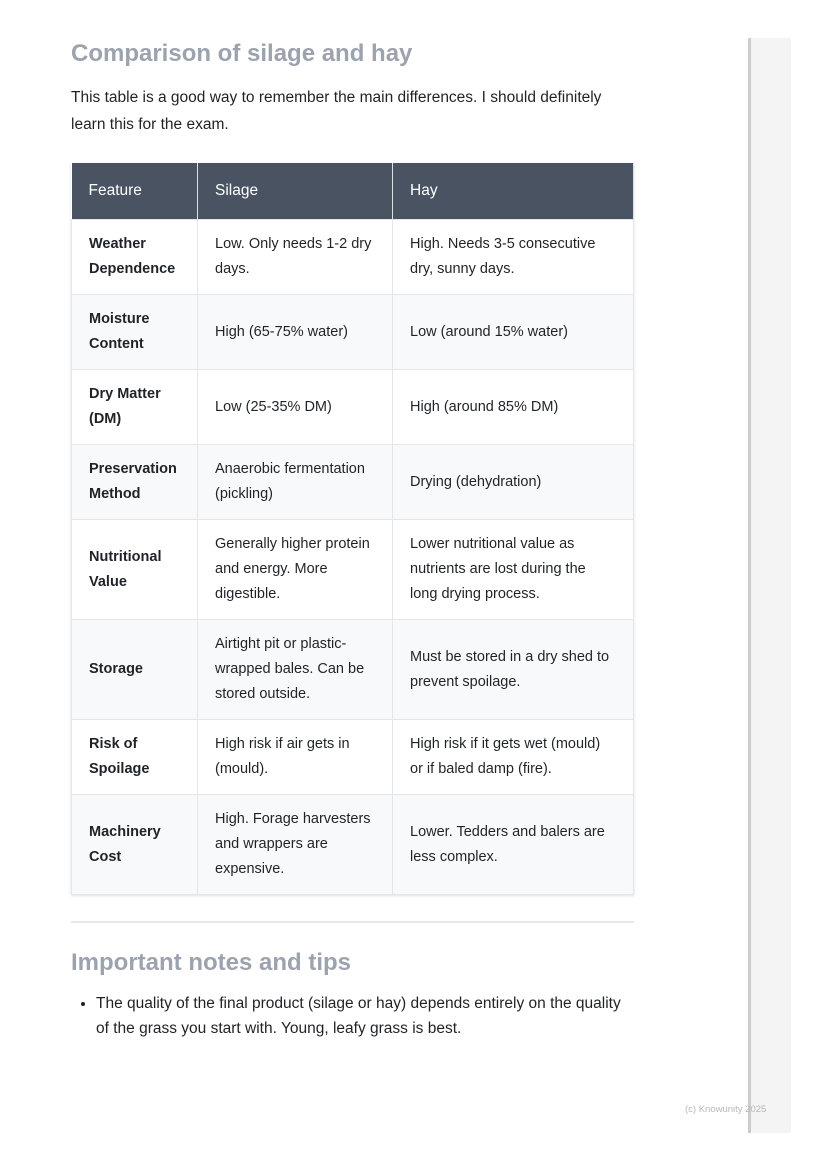 This screenshot has width=828, height=1171. Describe the element at coordinates (134, 844) in the screenshot. I see `cell-feature: Machinery Cost` at that location.